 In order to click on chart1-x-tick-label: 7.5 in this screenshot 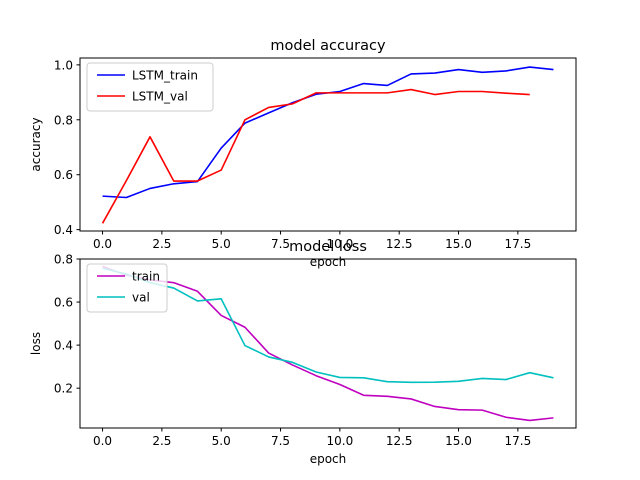, I will do `click(280, 244)`.